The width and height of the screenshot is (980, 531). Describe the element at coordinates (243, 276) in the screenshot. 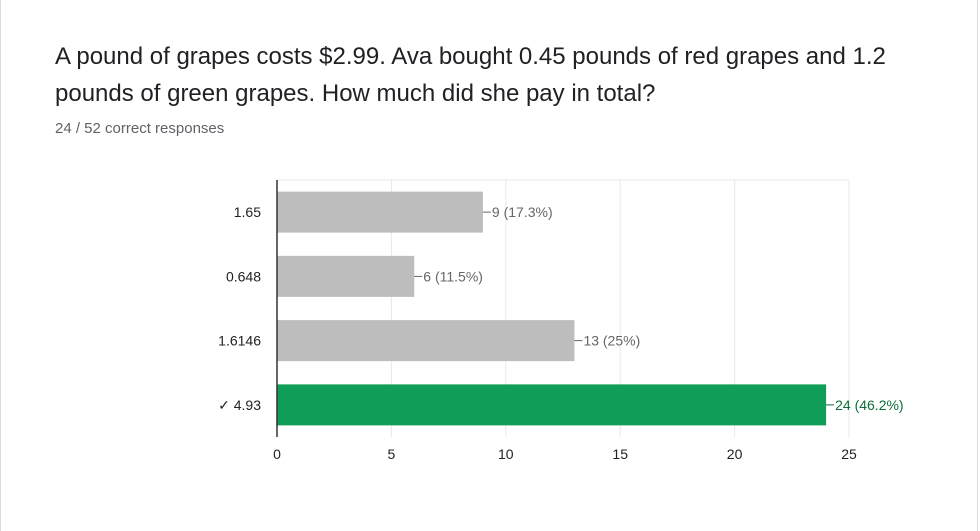

I see `category-label: 0.648` at that location.